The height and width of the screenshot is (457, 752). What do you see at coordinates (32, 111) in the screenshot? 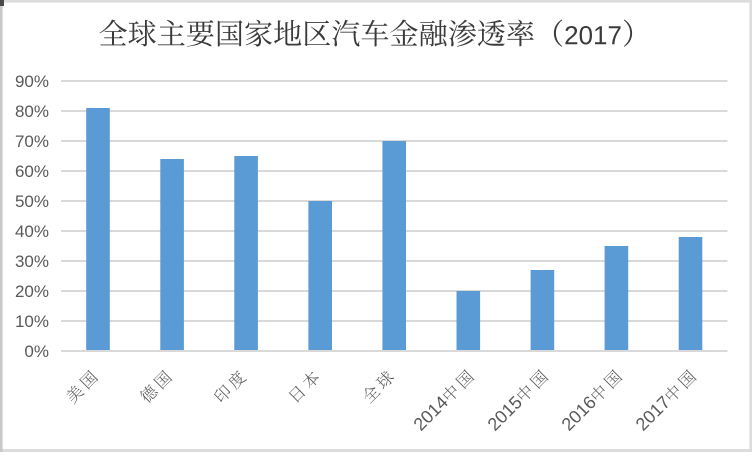
I see `svg-text: 80%` at bounding box center [32, 111].